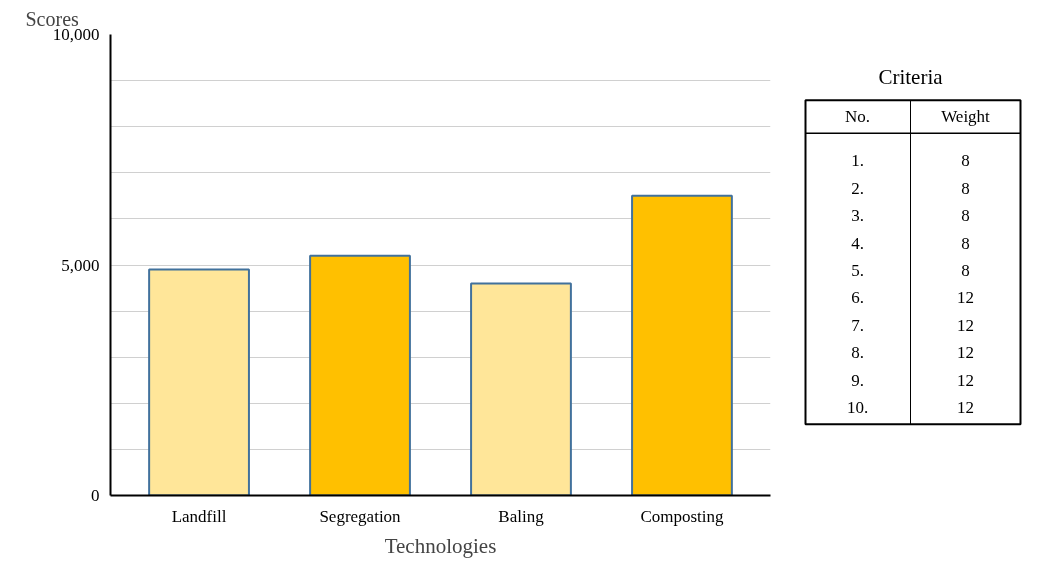 The image size is (1045, 566). I want to click on y-tick-label: 5., so click(857, 270).